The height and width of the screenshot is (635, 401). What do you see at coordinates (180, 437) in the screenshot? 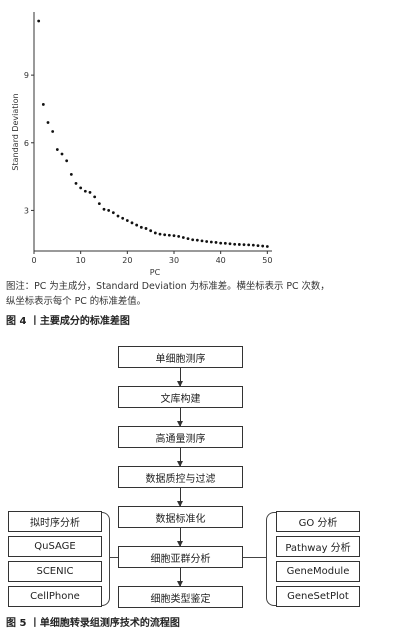
I see `flow-step-high-throughput-sequencing: 高通量测序` at bounding box center [180, 437].